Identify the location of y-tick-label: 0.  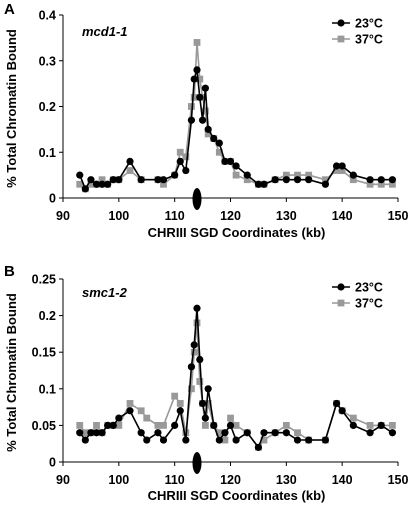
(52, 199).